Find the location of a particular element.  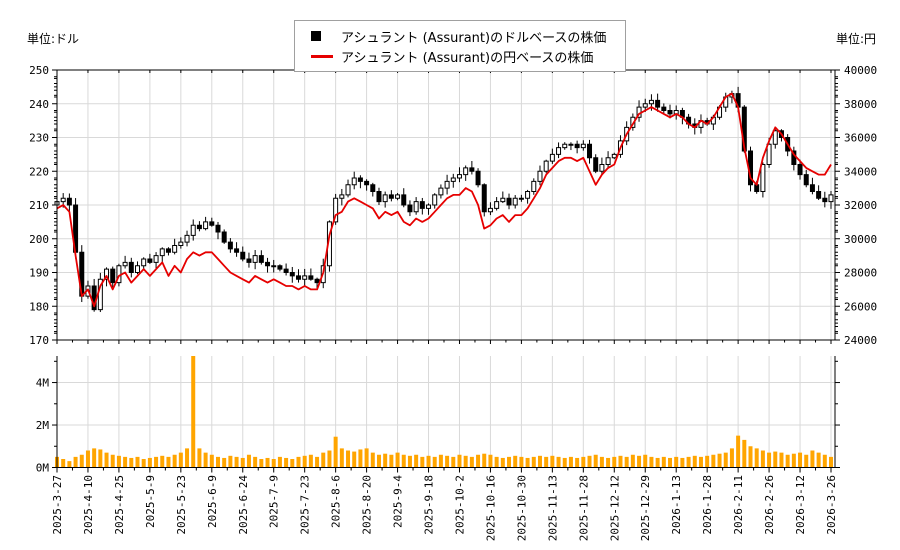

date-tick-label: 2025-5-9 is located at coordinates (150, 501).